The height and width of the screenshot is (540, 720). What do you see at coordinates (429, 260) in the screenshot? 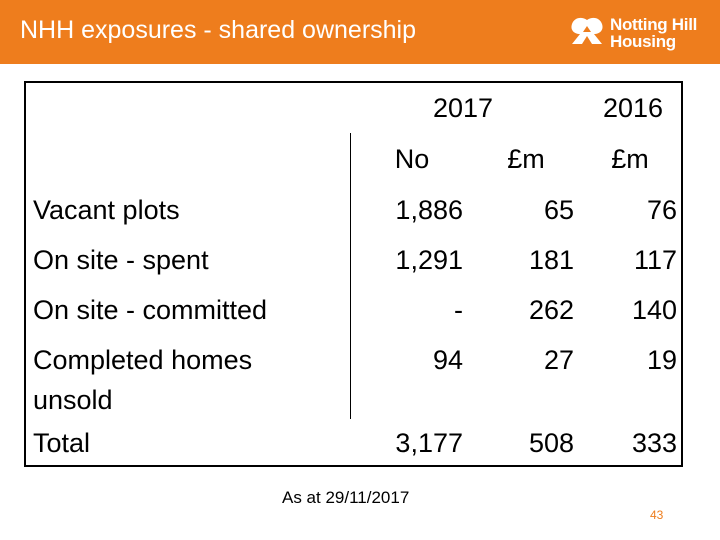
I see `on-site-spent-no: 1,291` at bounding box center [429, 260].